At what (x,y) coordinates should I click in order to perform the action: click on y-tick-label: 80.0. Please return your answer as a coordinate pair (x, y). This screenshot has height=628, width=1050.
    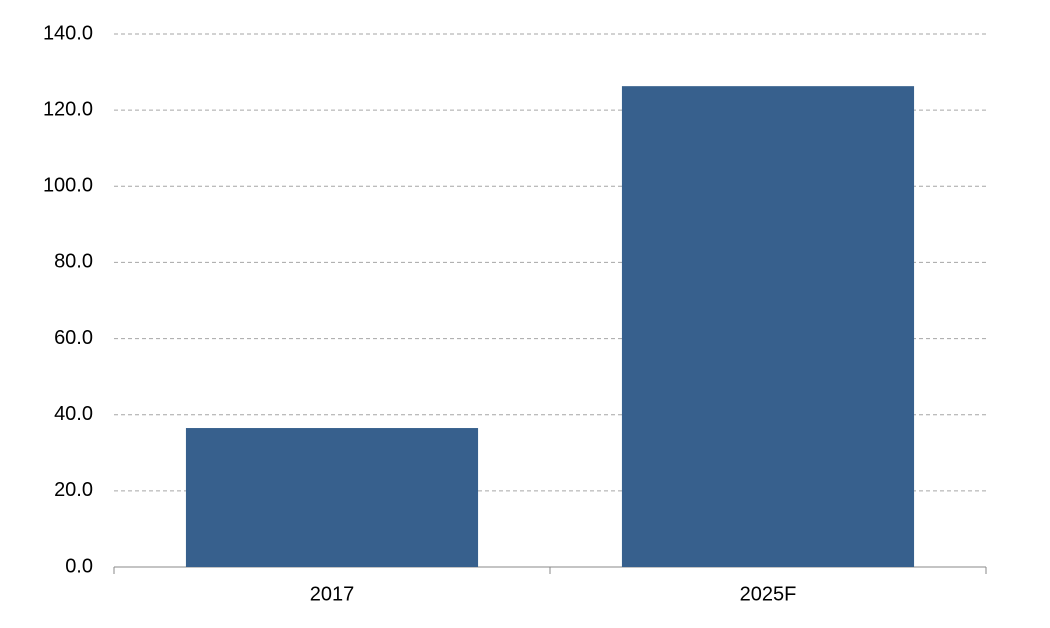
    Looking at the image, I should click on (73, 262).